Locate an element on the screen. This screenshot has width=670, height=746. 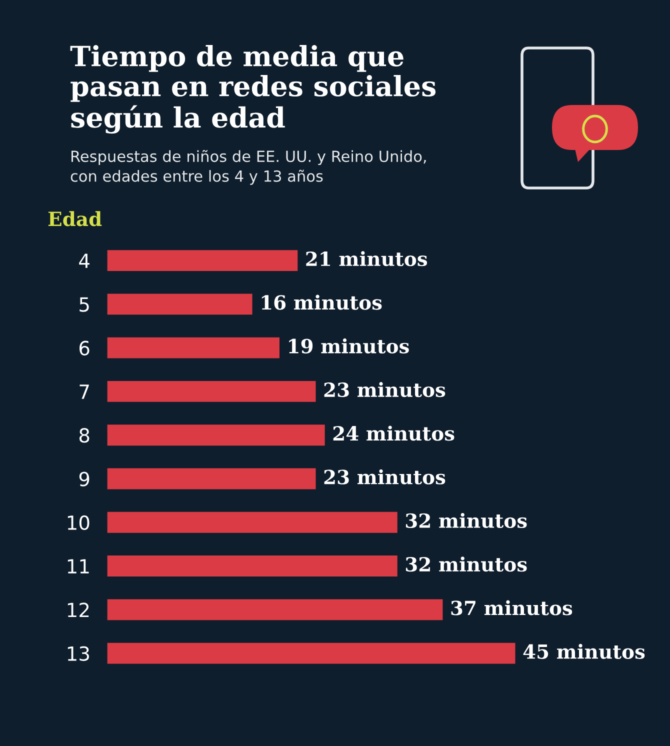
y-tick-label: 10 is located at coordinates (79, 522).